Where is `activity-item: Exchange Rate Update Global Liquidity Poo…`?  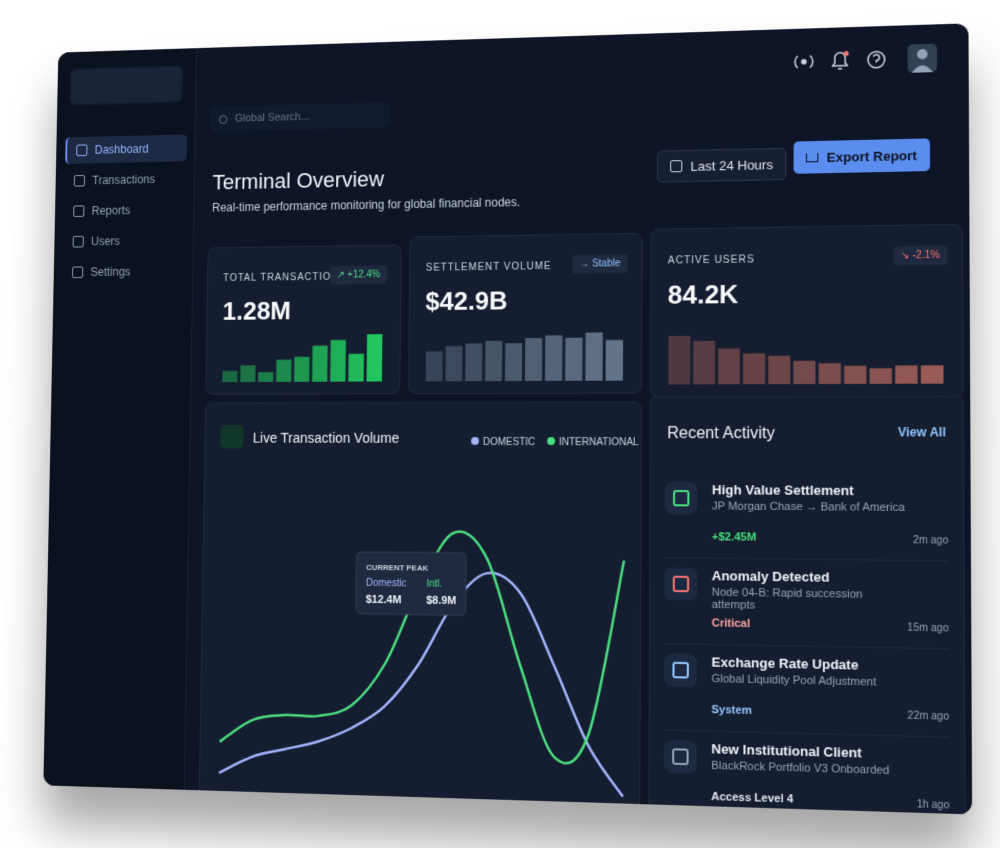 activity-item: Exchange Rate Update Global Liquidity Poo… is located at coordinates (806, 690).